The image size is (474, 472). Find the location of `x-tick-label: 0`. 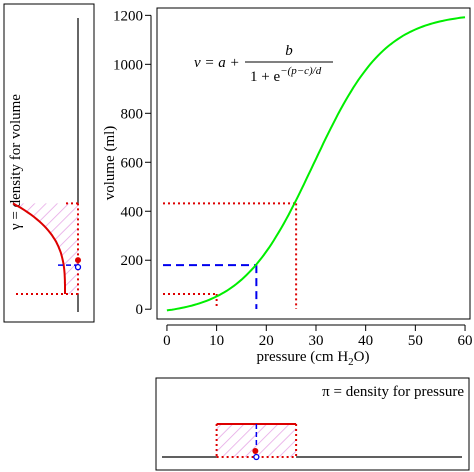

x-tick-label: 0 is located at coordinates (167, 341).